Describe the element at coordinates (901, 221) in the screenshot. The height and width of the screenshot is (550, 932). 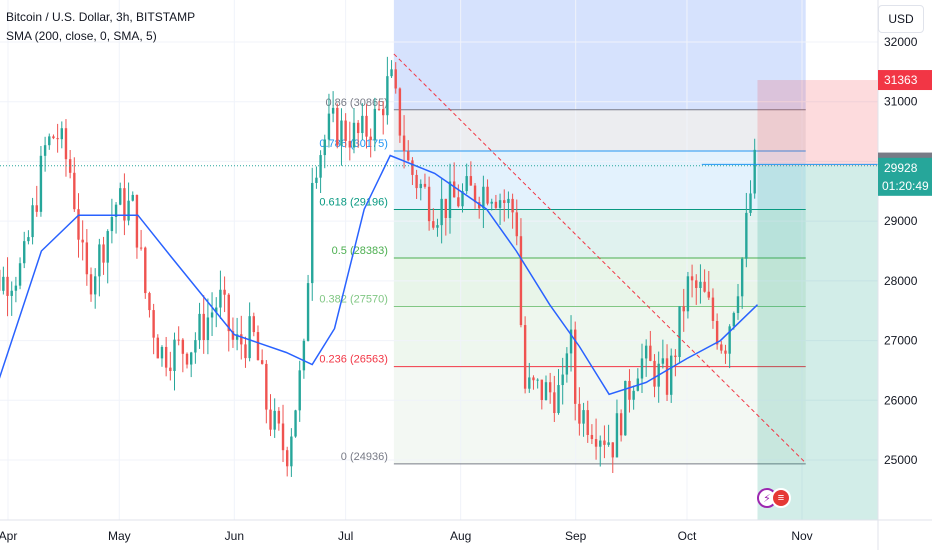
I see `y-tick-label: 29000` at that location.